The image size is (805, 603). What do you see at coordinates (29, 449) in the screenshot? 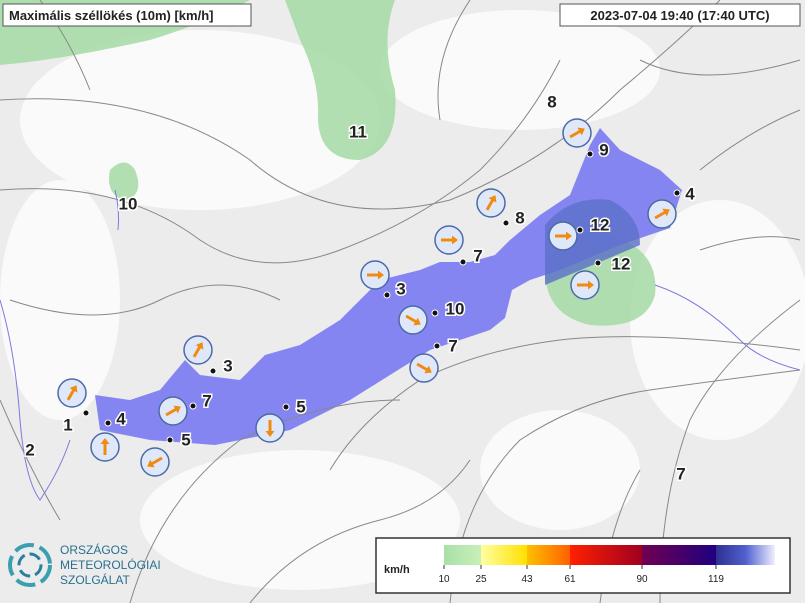
I see `area-label: 2` at bounding box center [29, 449].